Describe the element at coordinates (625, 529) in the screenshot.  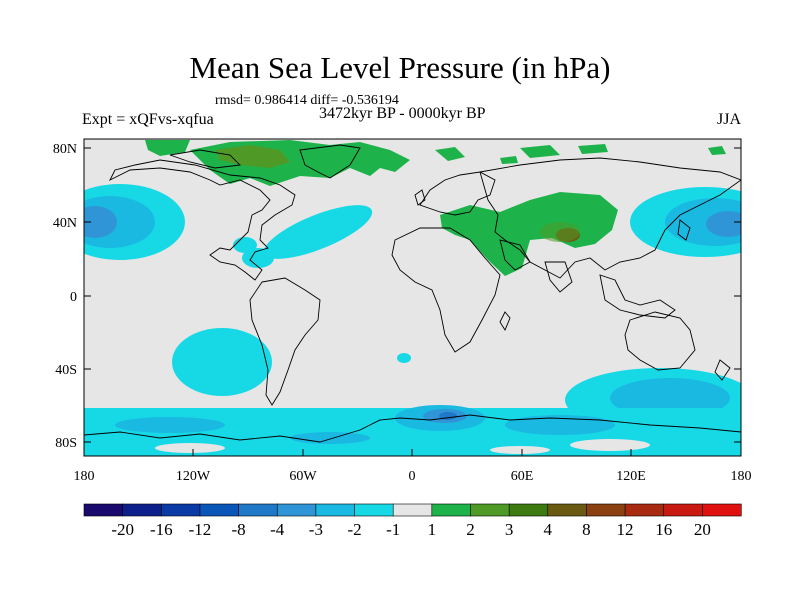
I see `colorbar-label: 12` at that location.